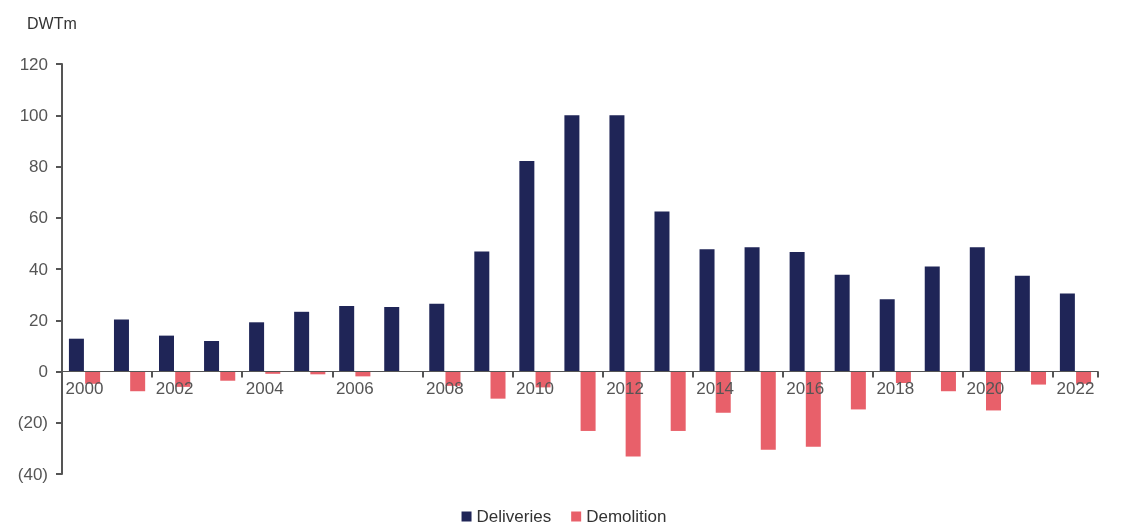 Image resolution: width=1128 pixels, height=530 pixels. I want to click on y-tick-label: 20, so click(38, 320).